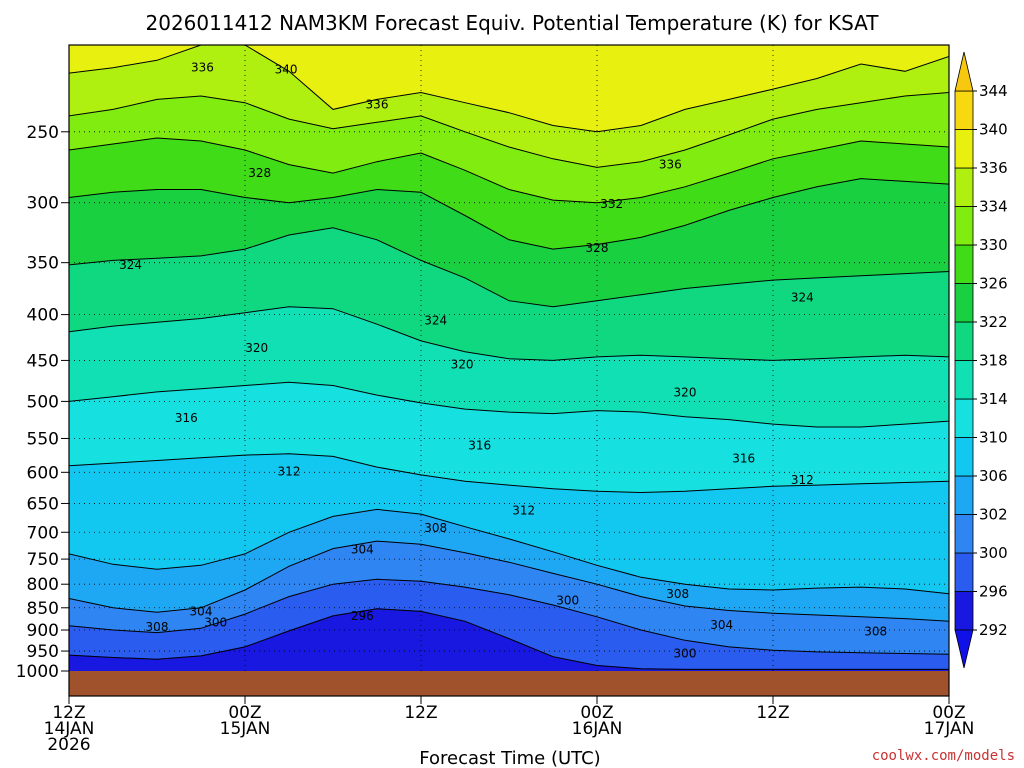 The image size is (1024, 768). What do you see at coordinates (993, 438) in the screenshot?
I see `colorbar-label: 310` at bounding box center [993, 438].